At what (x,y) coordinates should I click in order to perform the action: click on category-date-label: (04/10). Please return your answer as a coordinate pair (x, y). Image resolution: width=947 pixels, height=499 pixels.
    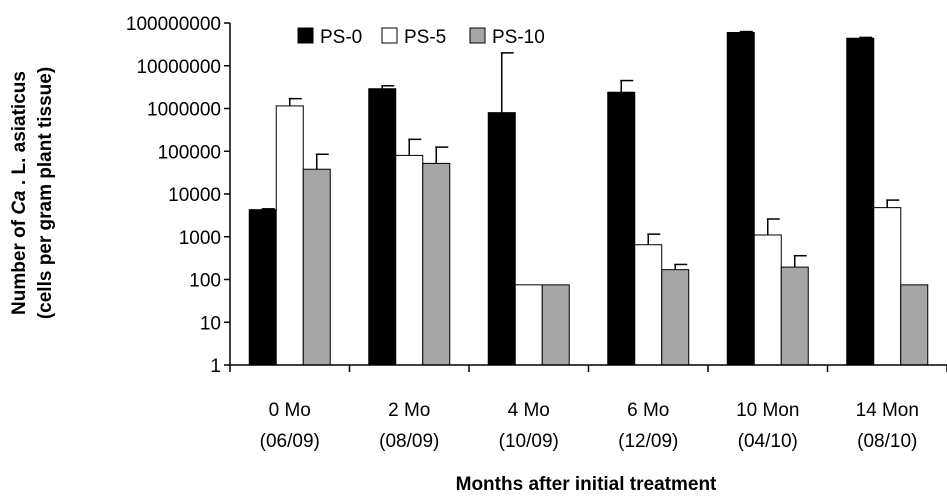
    Looking at the image, I should click on (768, 441).